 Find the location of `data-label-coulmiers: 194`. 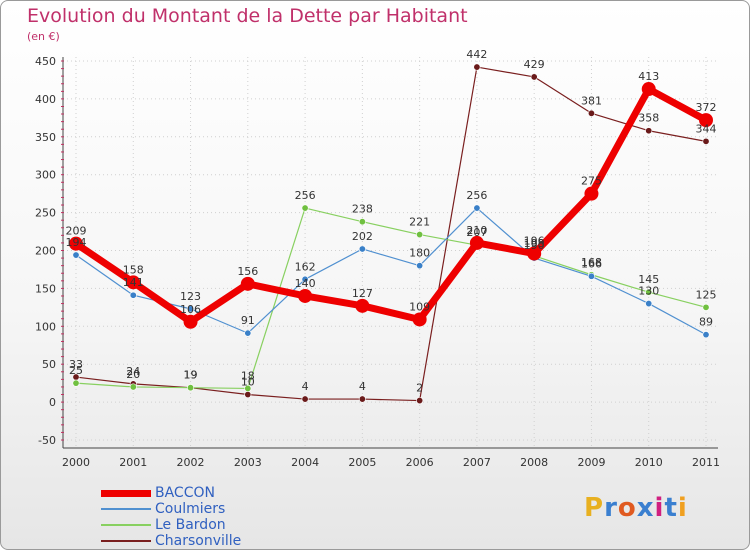

data-label-coulmiers: 194 is located at coordinates (76, 242).